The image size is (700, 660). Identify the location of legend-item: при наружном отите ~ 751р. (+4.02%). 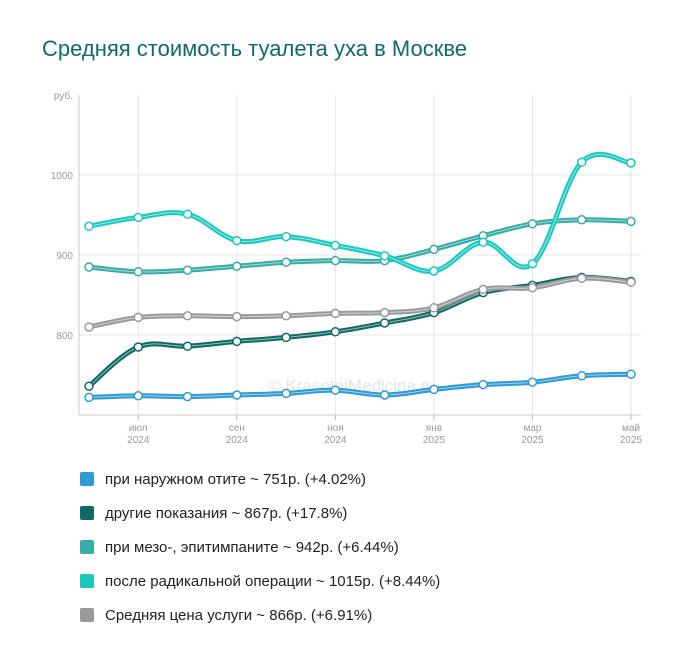
(380, 479).